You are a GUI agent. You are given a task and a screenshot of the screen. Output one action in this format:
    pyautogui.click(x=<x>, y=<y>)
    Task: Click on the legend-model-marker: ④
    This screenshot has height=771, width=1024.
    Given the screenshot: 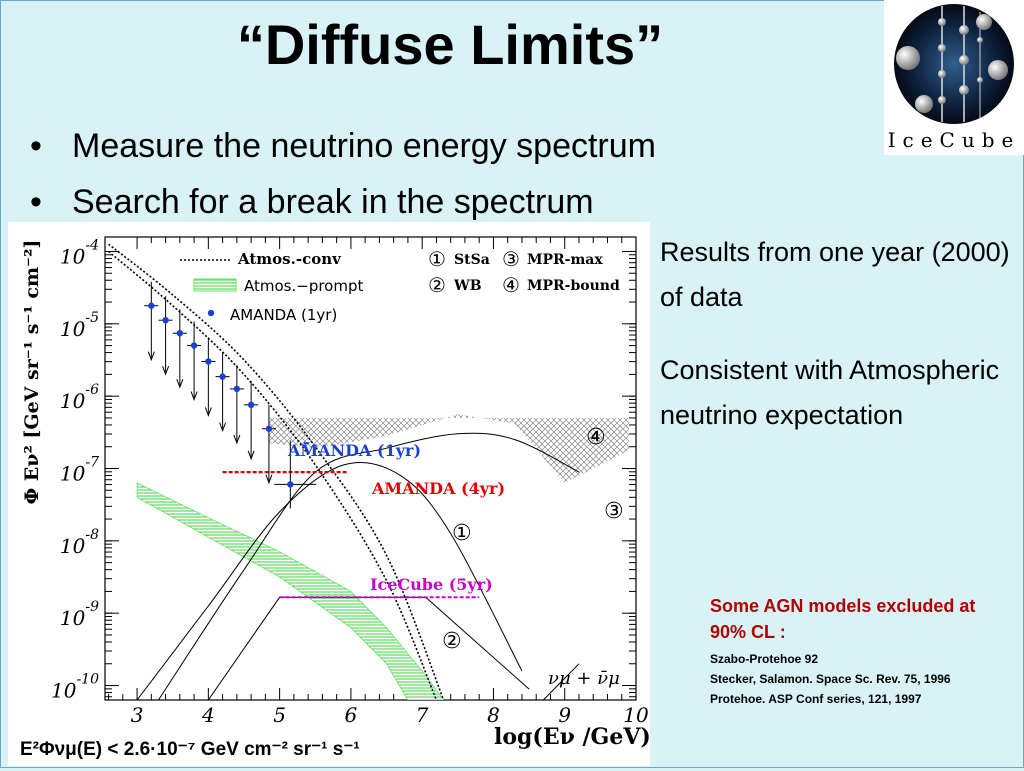 What is the action you would take?
    pyautogui.click(x=511, y=285)
    